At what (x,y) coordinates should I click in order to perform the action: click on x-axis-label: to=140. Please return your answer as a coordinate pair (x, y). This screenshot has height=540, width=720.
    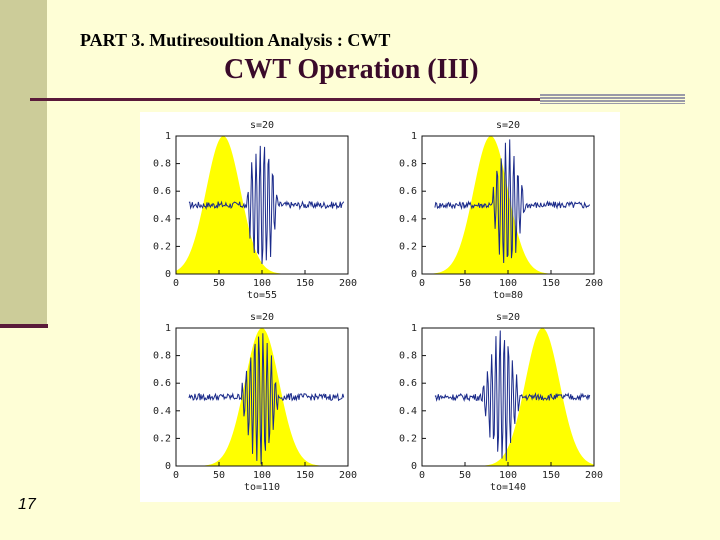
    Looking at the image, I should click on (508, 487).